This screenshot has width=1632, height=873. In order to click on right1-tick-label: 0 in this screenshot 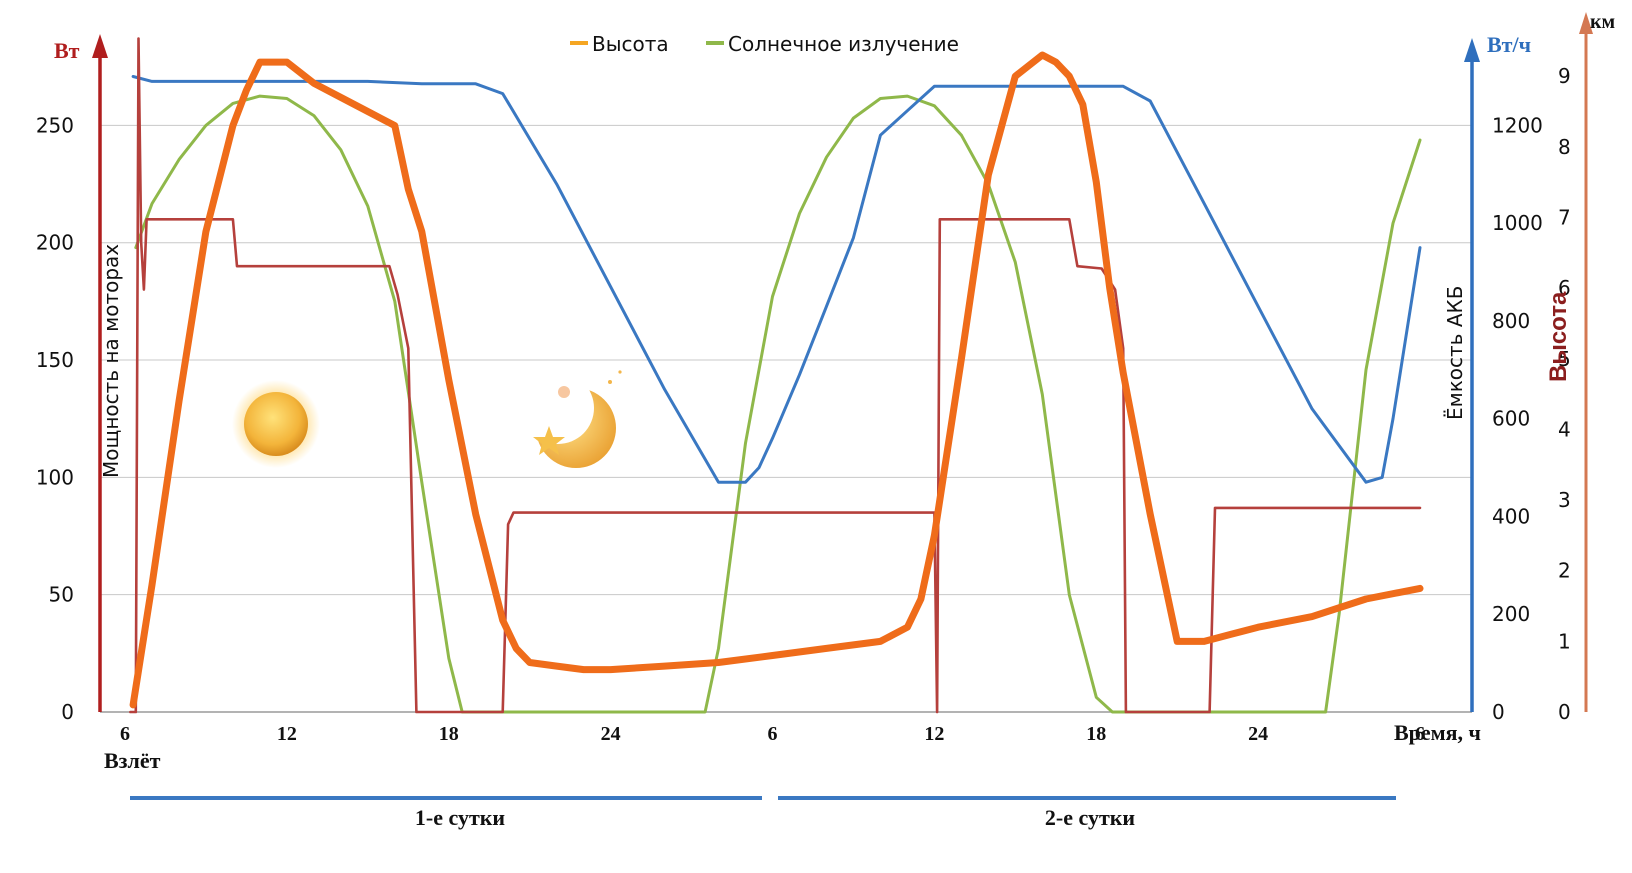, I will do `click(1498, 712)`.